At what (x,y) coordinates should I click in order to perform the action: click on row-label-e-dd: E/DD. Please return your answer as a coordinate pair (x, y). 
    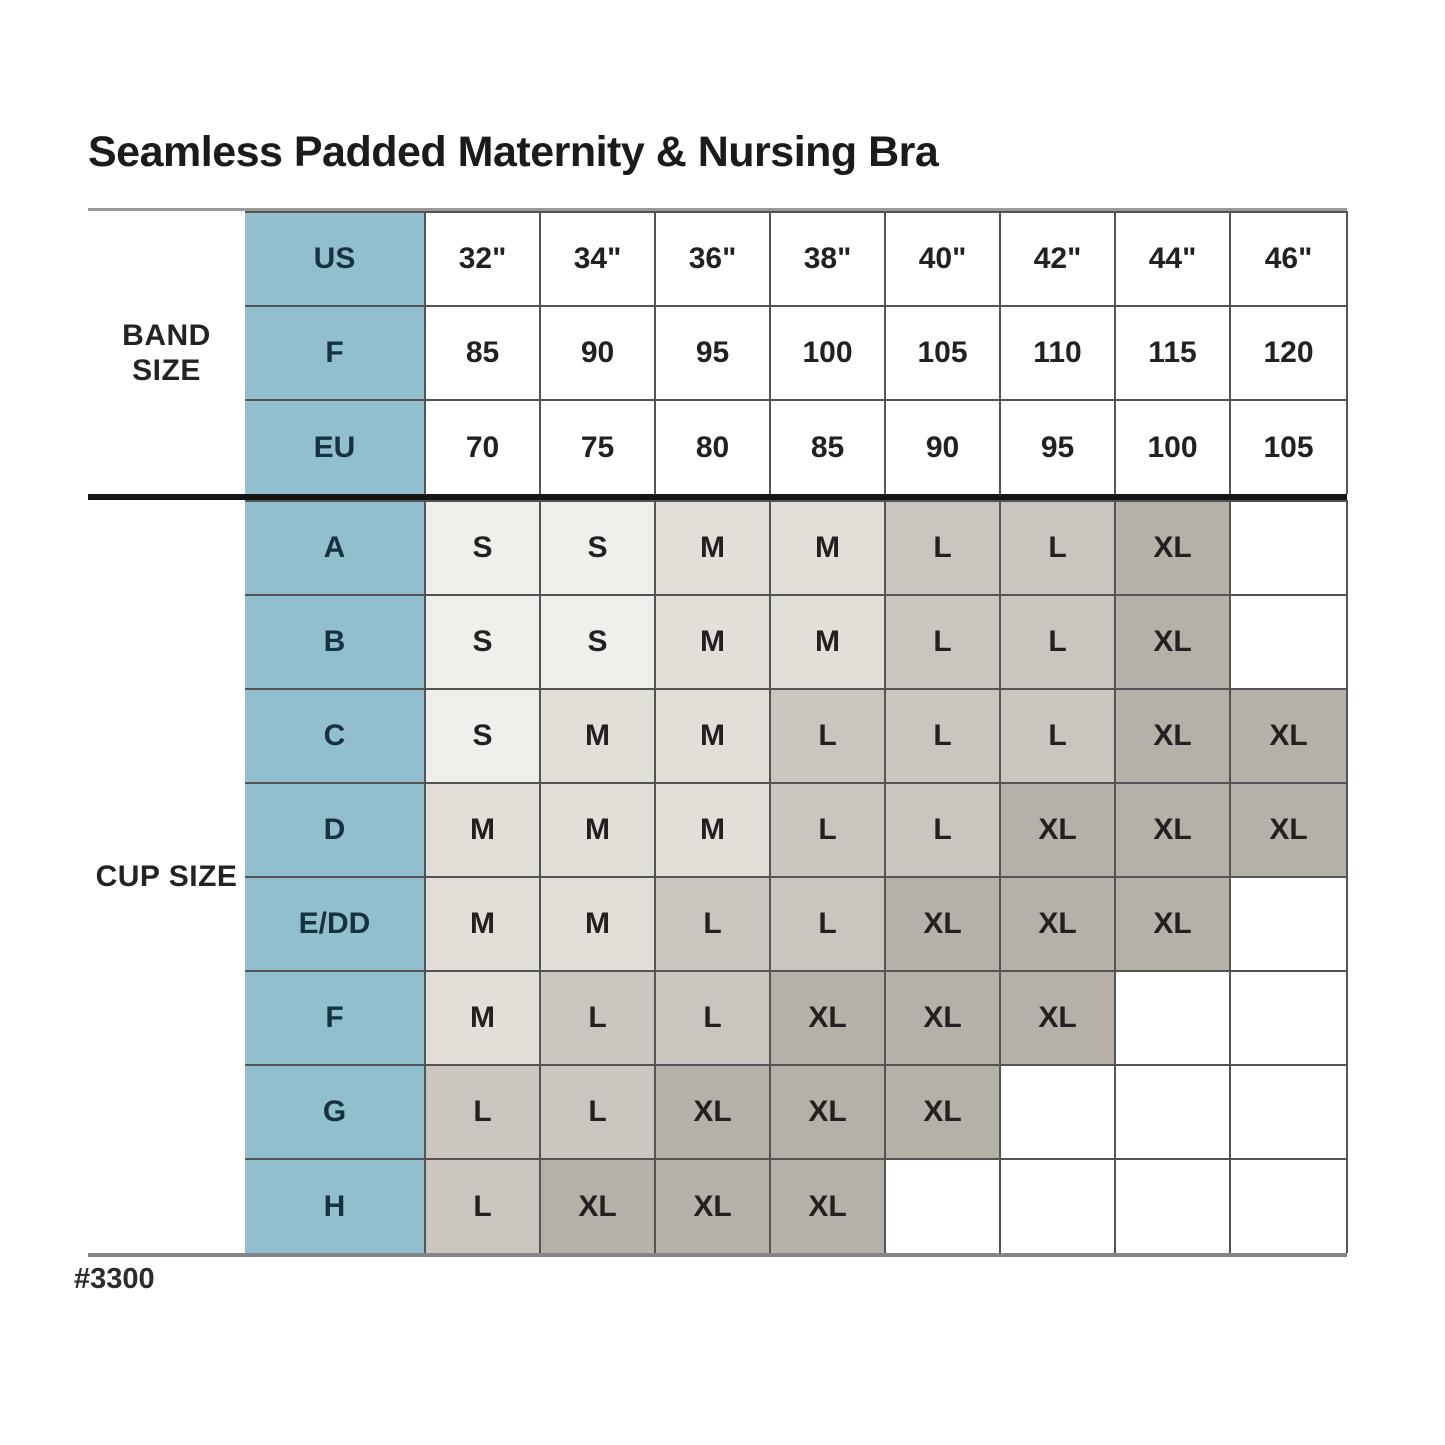
    Looking at the image, I should click on (335, 924).